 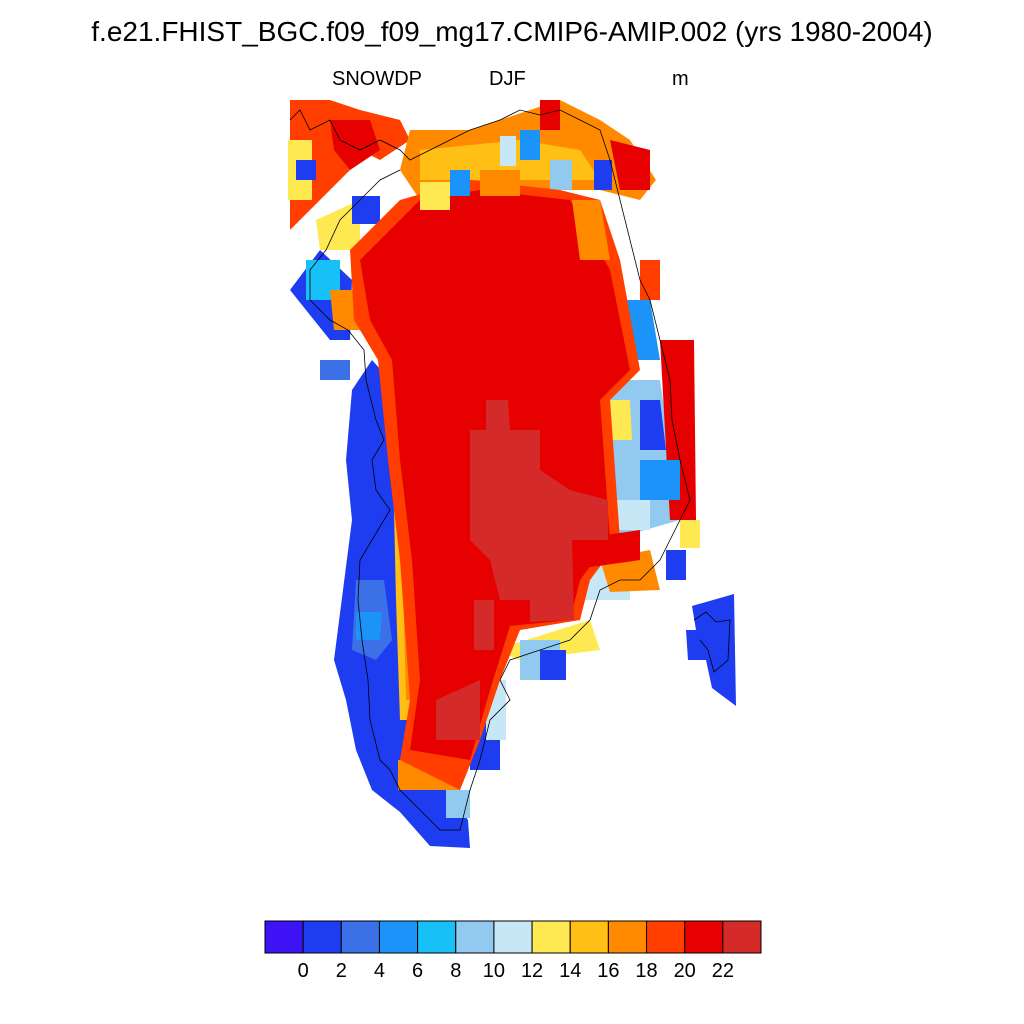 I want to click on season-label: DJF, so click(x=507, y=79).